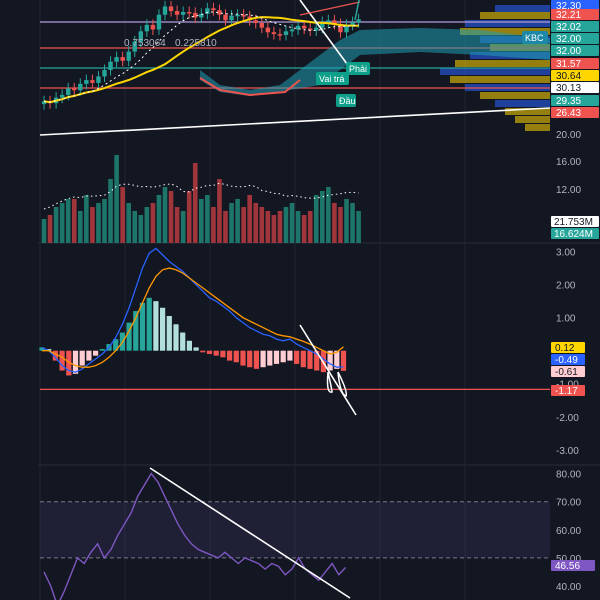  What do you see at coordinates (357, 10) in the screenshot?
I see `trendline-green` at bounding box center [357, 10].